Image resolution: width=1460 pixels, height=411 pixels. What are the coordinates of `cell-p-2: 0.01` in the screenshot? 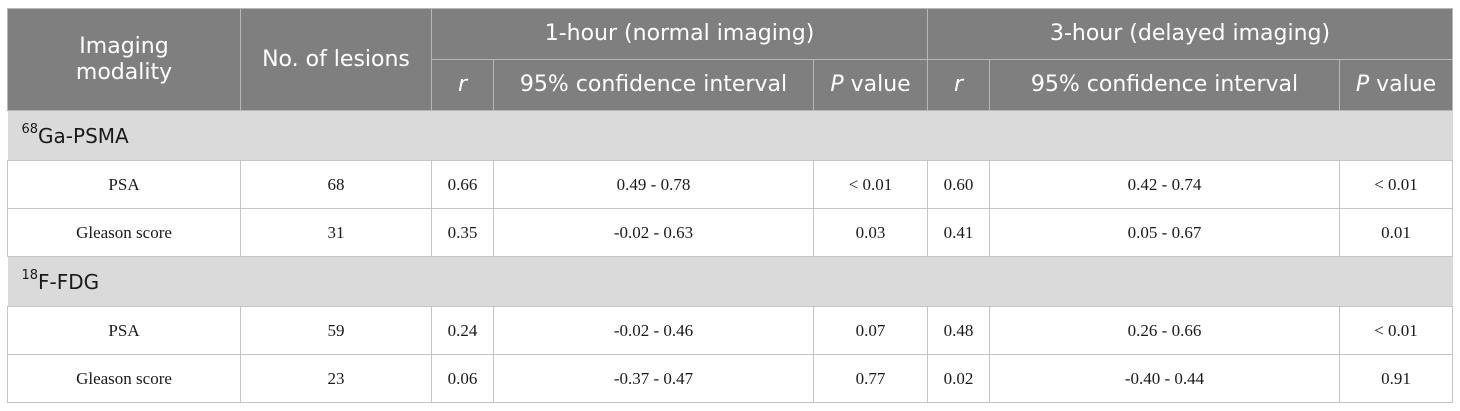 It's located at (1396, 232).